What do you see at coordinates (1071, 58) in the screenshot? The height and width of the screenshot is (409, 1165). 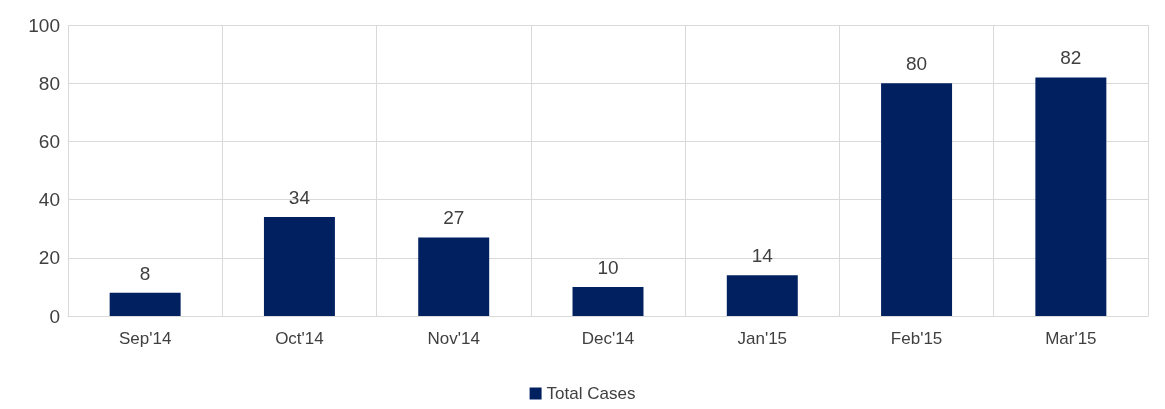 I see `data-label: 82` at bounding box center [1071, 58].